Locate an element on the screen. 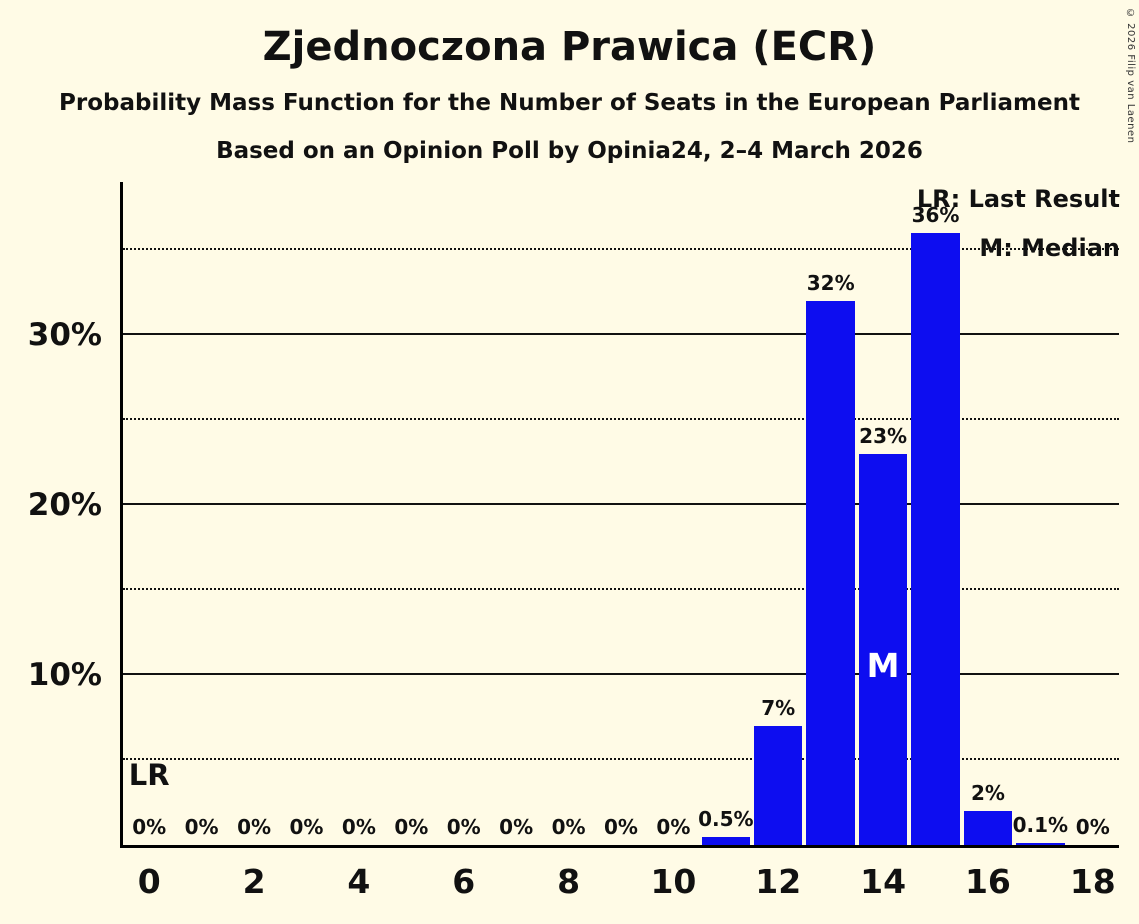  x-axis-label-4: 4 is located at coordinates (359, 881).